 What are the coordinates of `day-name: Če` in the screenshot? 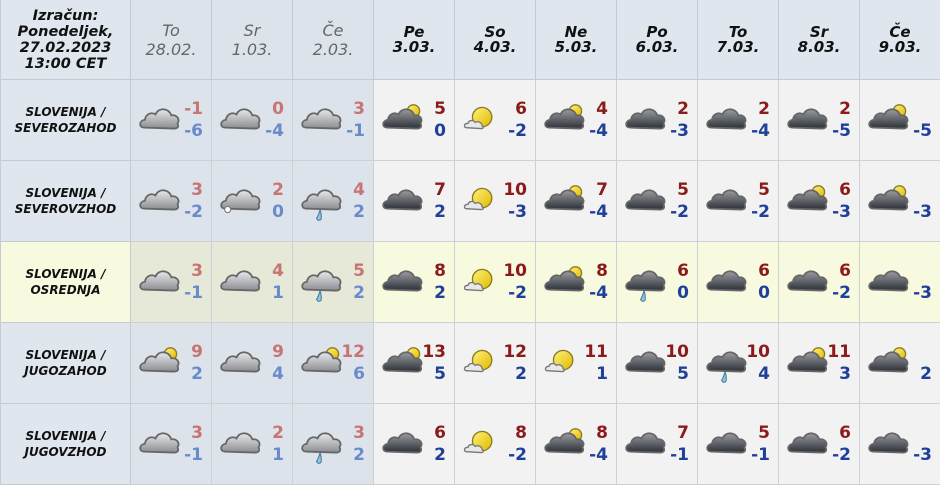 It's located at (900, 31).